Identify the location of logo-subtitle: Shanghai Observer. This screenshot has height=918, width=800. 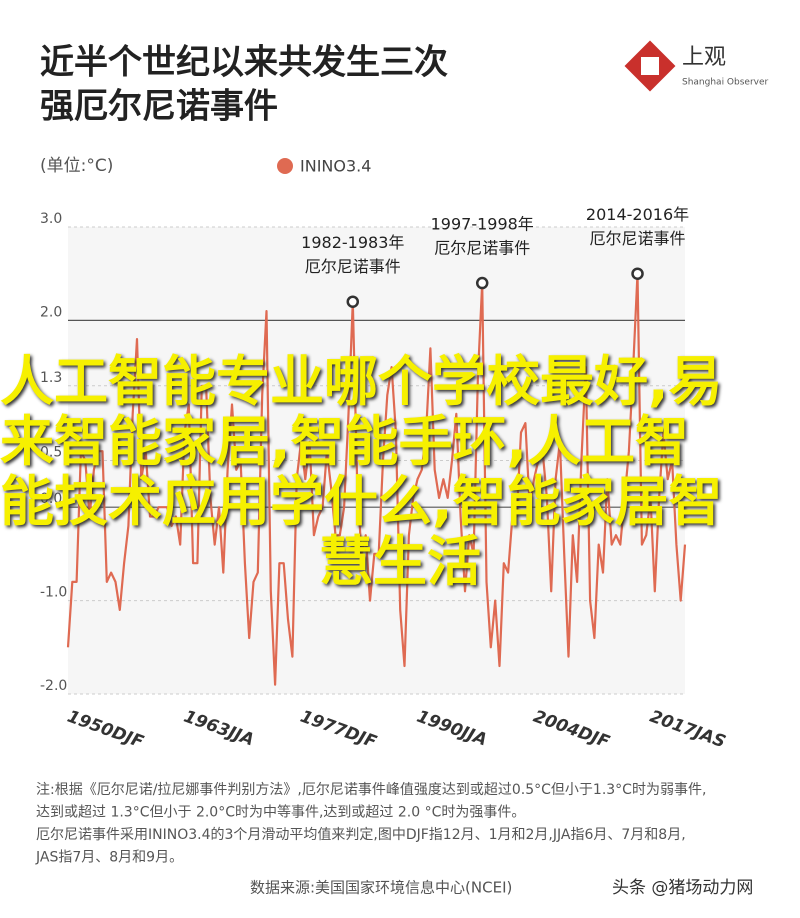
(725, 83).